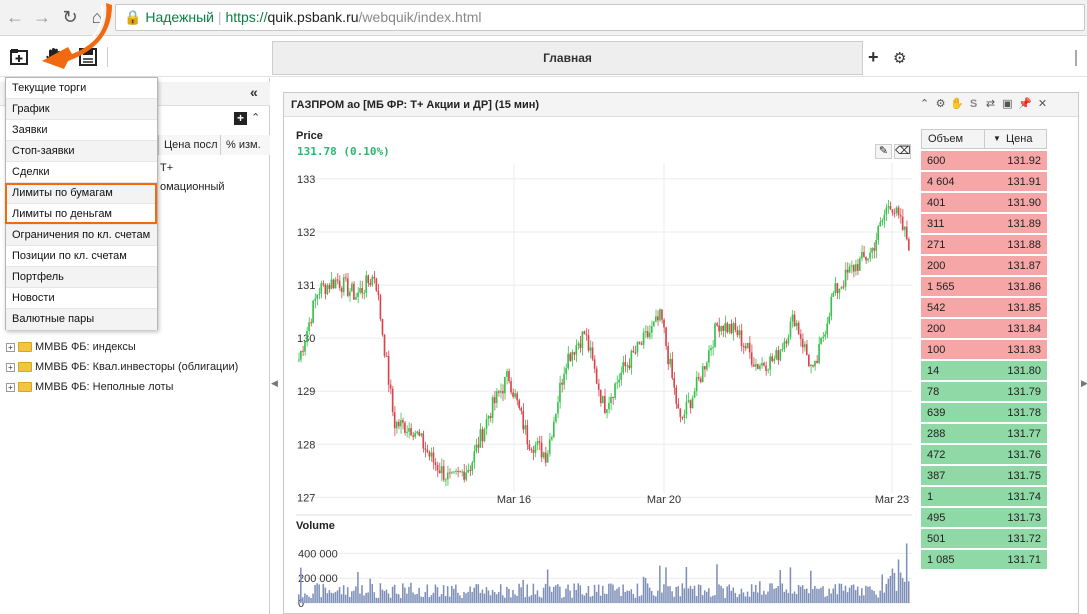  Describe the element at coordinates (1042, 104) in the screenshot. I see `close-icon: ✕` at that location.